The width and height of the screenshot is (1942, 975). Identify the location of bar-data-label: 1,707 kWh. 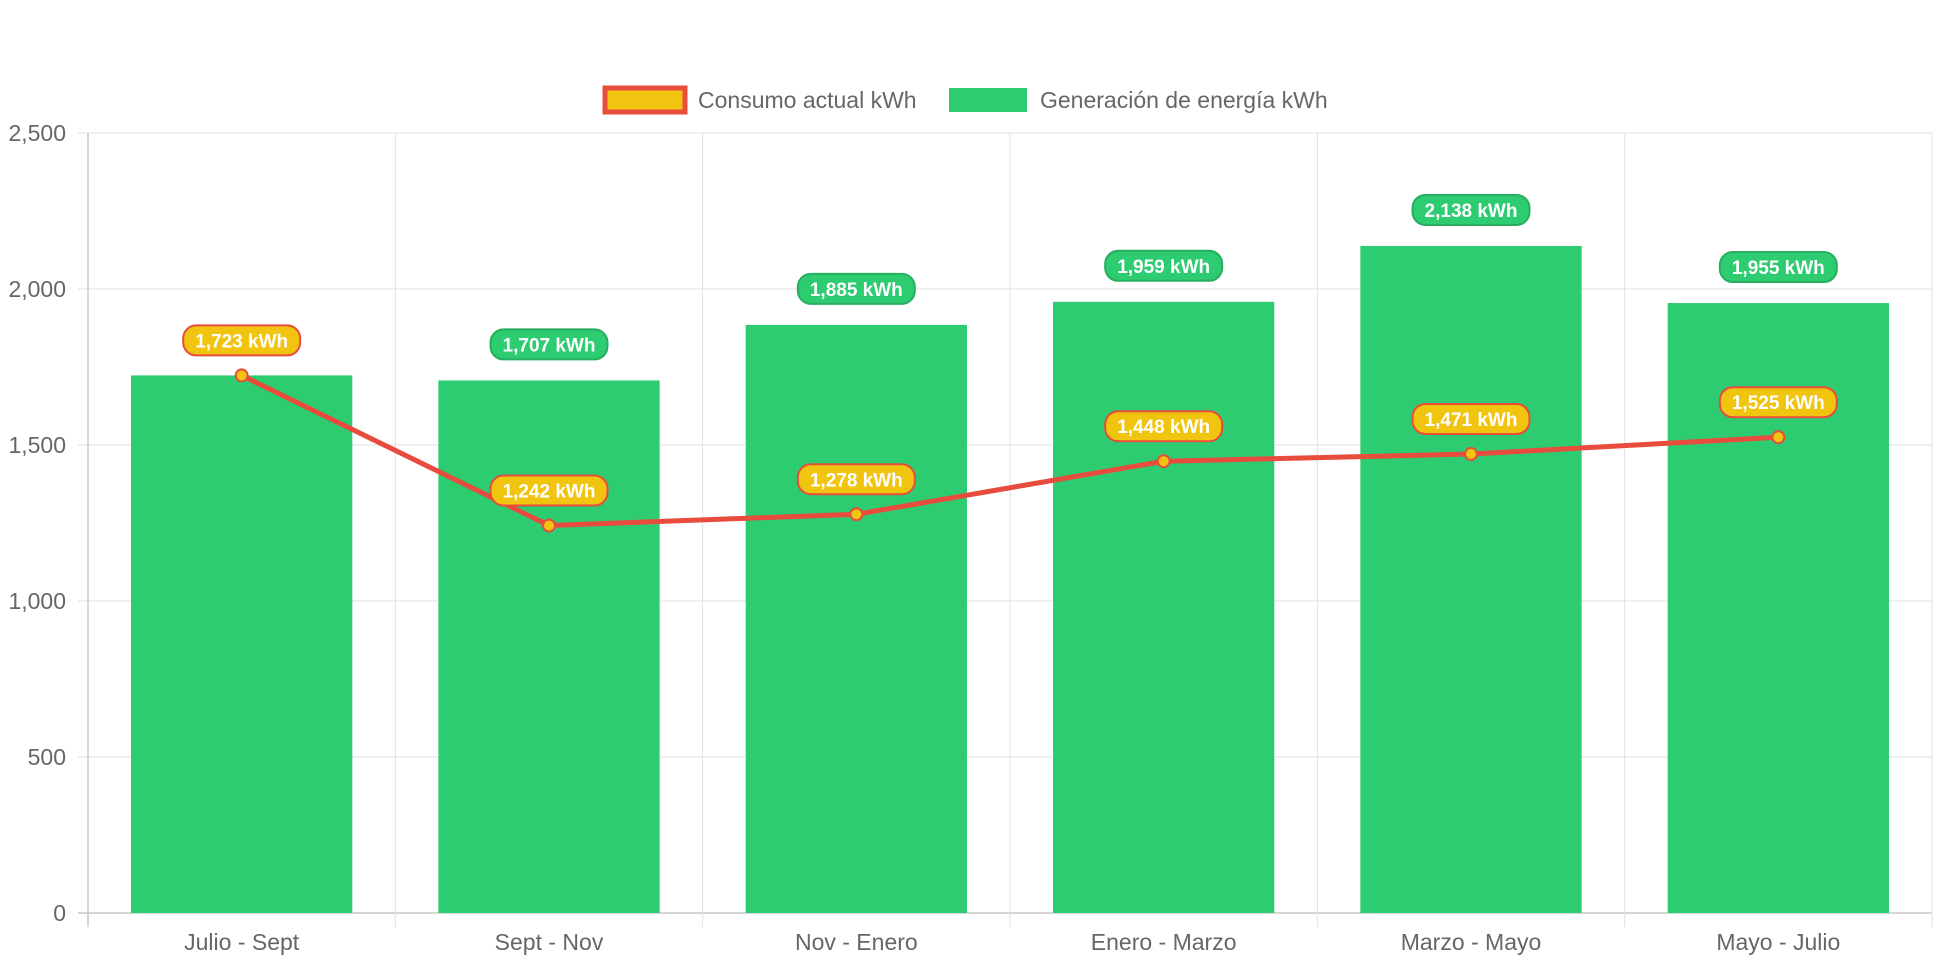
(549, 344).